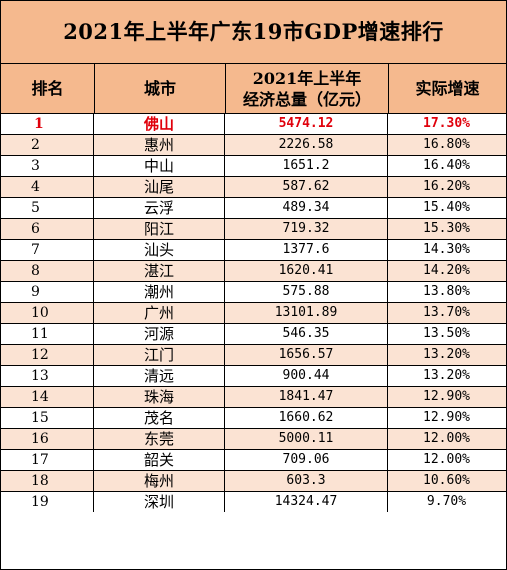 Image resolution: width=507 pixels, height=570 pixels. I want to click on gdp-cell: 1620.41, so click(306, 271).